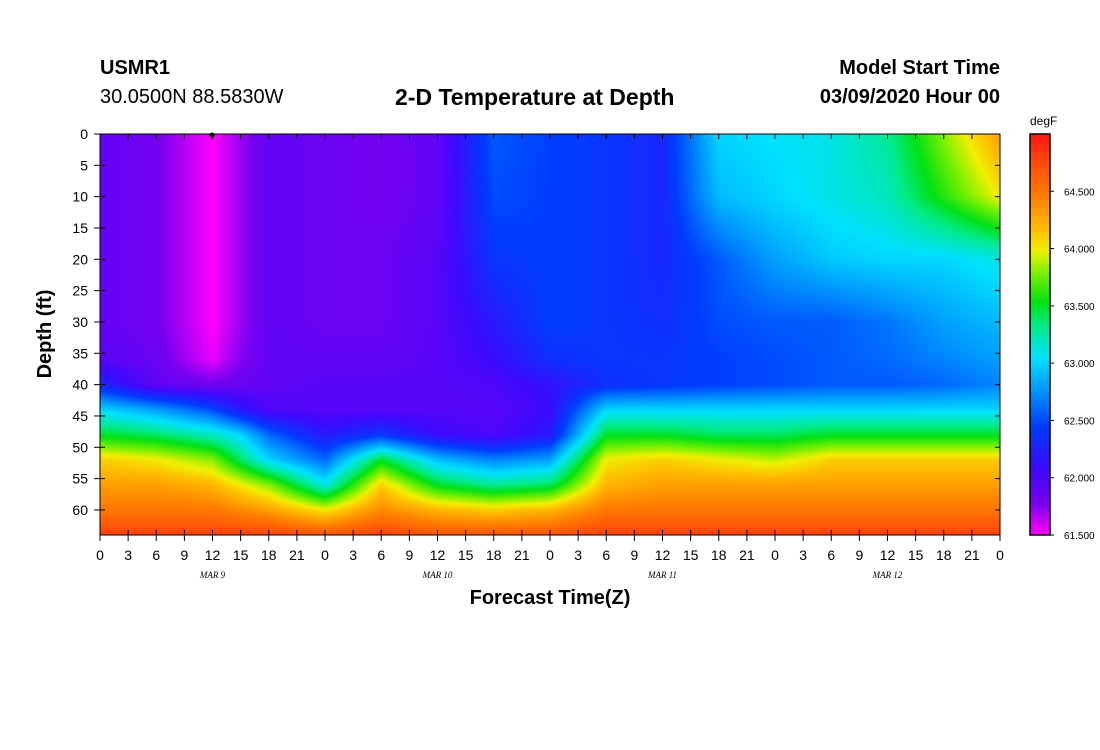 The image size is (1100, 750). I want to click on y-tick-label: 15, so click(80, 228).